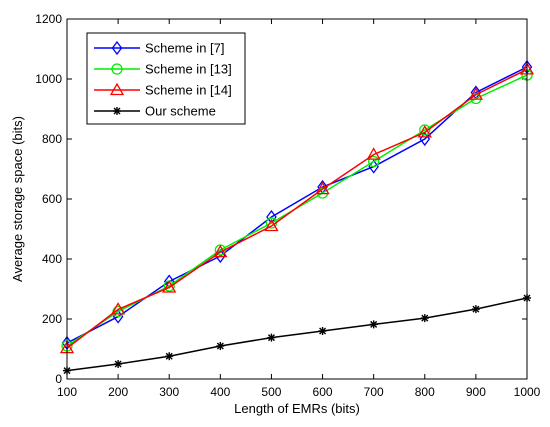 This screenshot has width=550, height=427. What do you see at coordinates (48, 79) in the screenshot?
I see `y-tick-label: 1000` at bounding box center [48, 79].